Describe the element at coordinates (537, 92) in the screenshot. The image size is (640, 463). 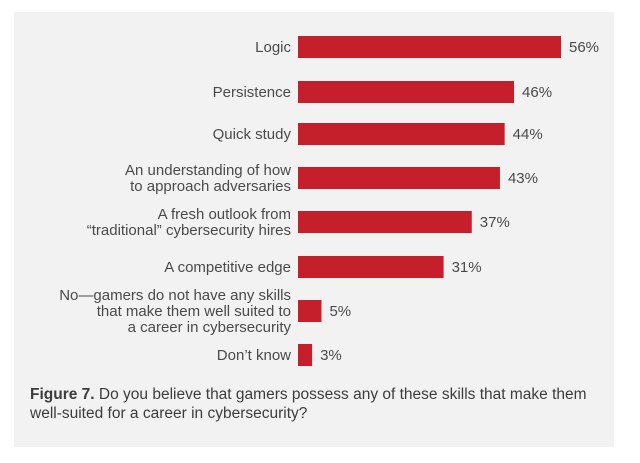
I see `value-label-1: 46%` at that location.